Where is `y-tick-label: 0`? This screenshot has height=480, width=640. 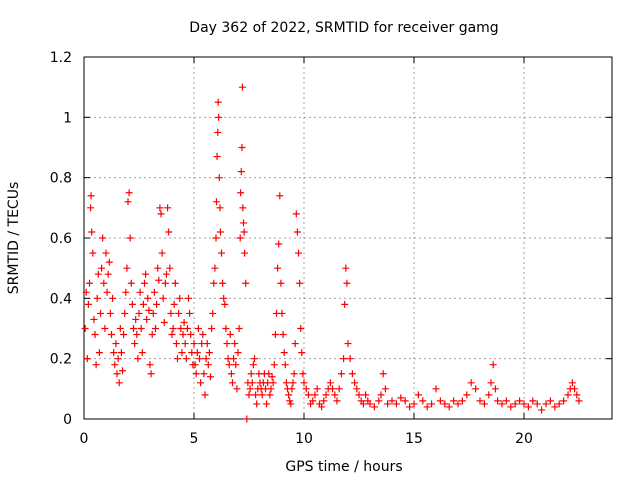 y-tick-label: 0 is located at coordinates (67, 420).